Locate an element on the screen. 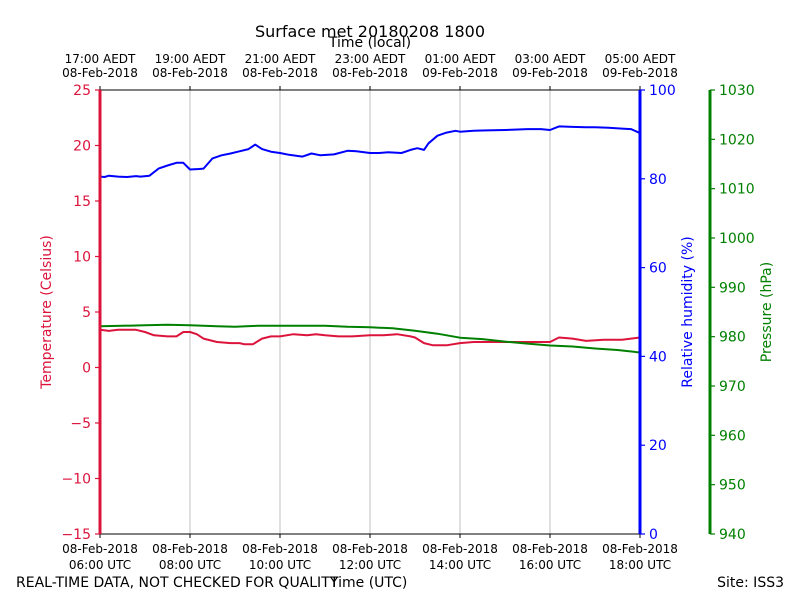 This screenshot has width=800, height=600. pressure-tick-label: 970 is located at coordinates (732, 387).